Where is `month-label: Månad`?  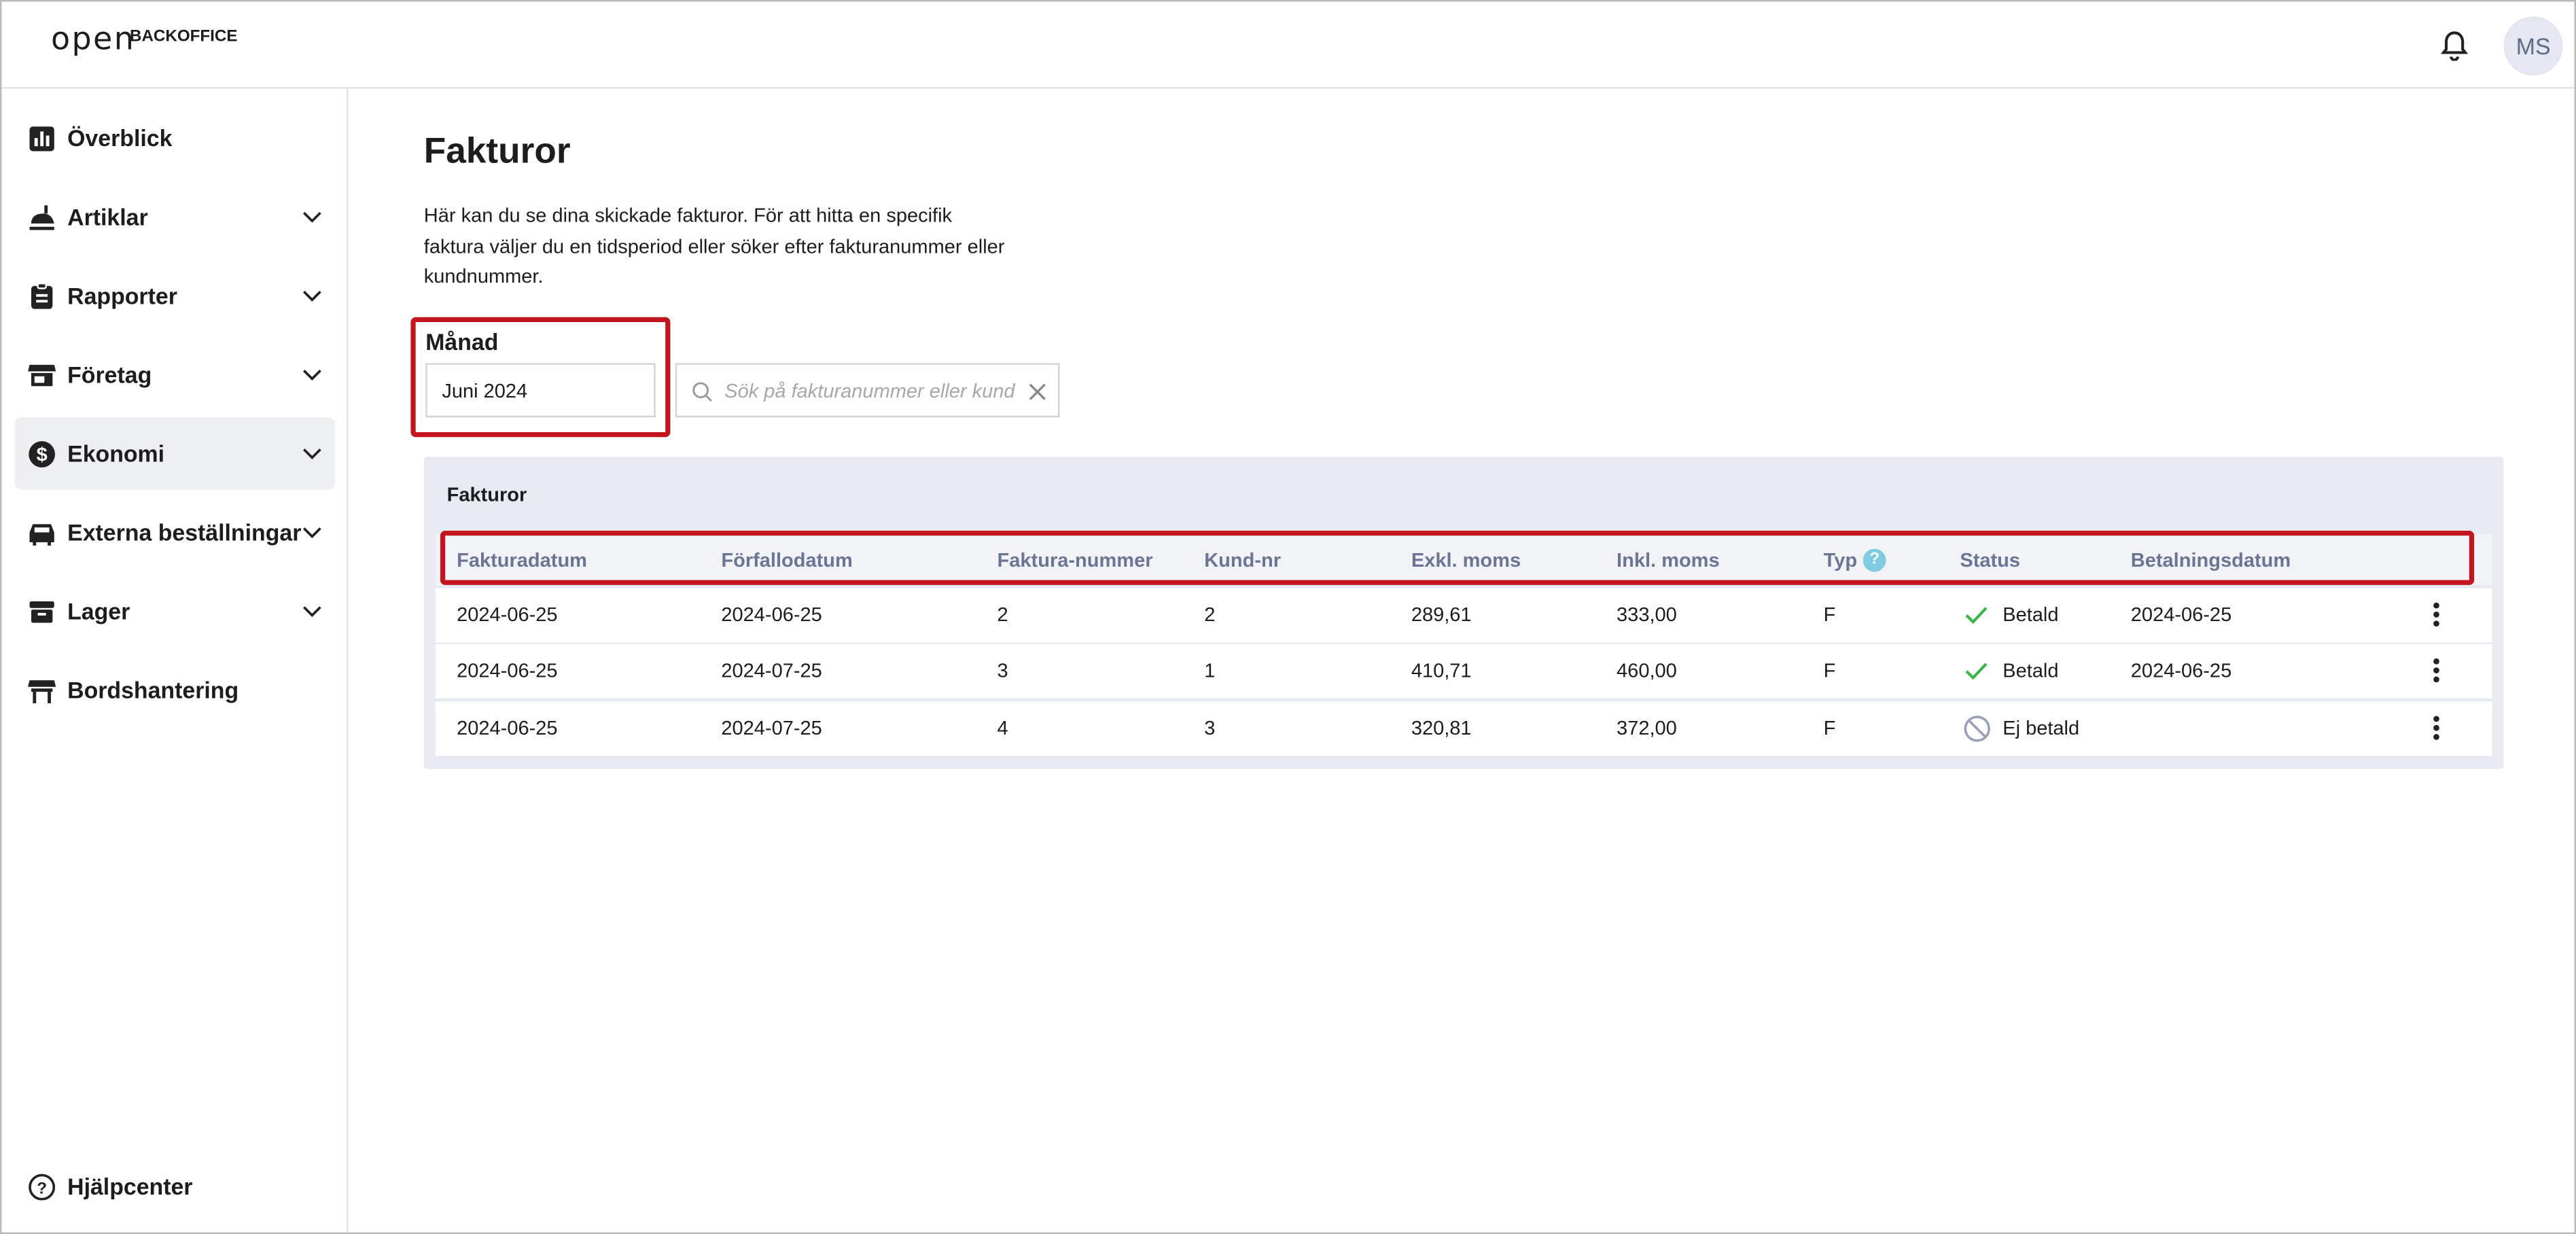 month-label: Månad is located at coordinates (462, 341).